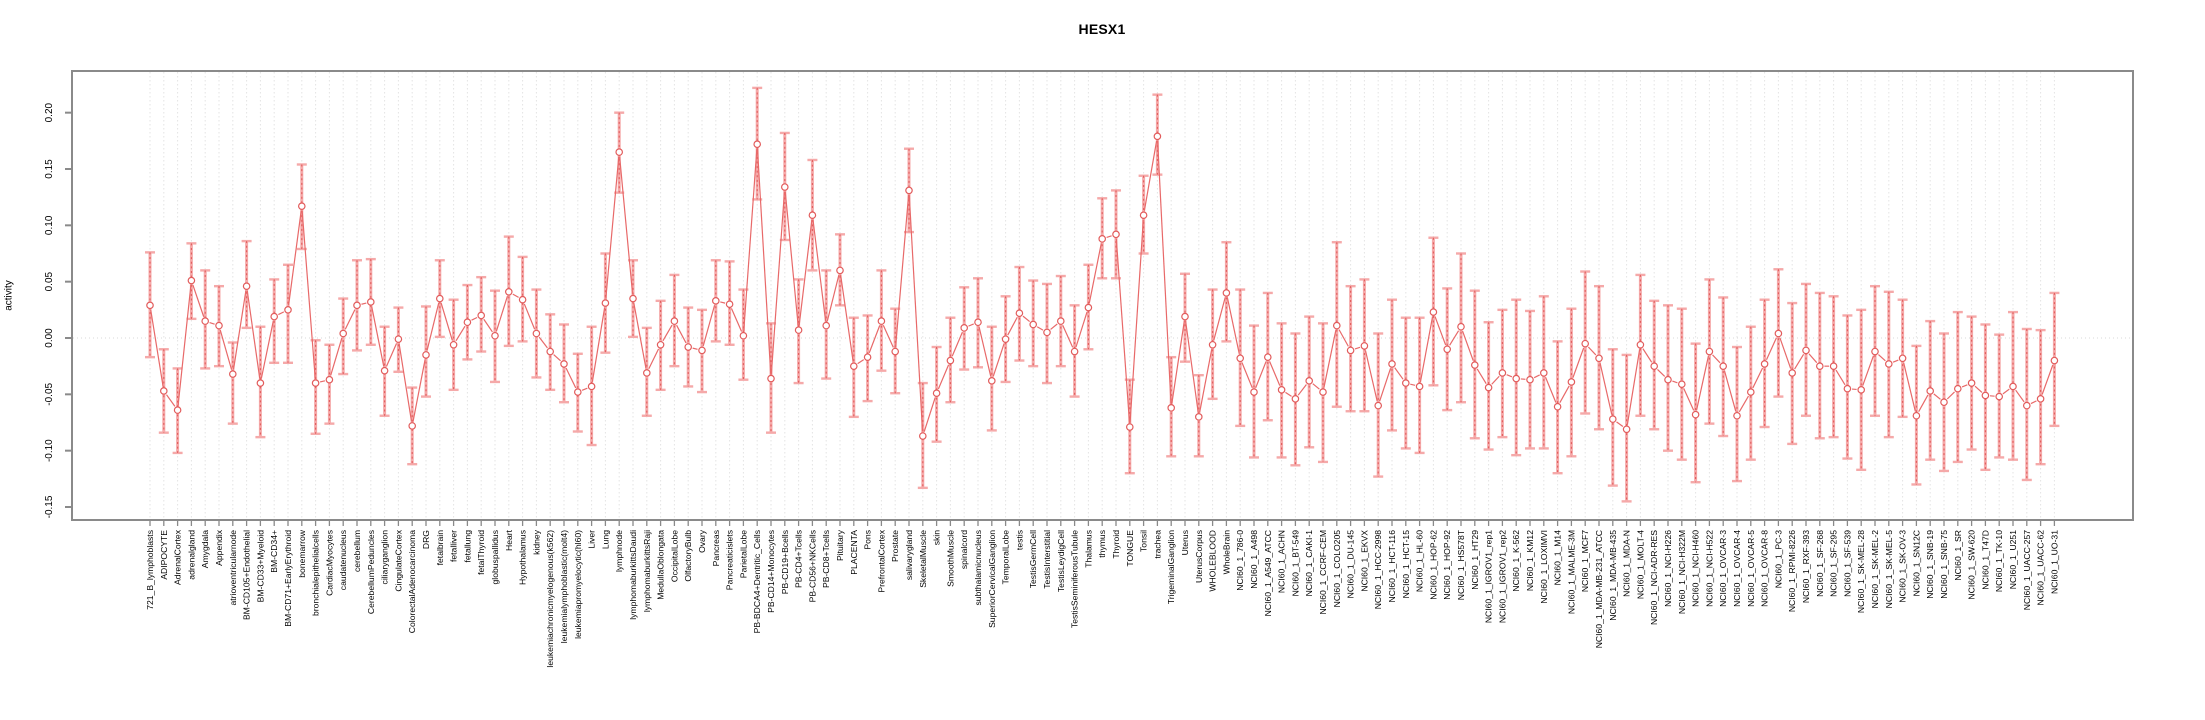 Image resolution: width=2205 pixels, height=720 pixels. Describe the element at coordinates (260, 566) in the screenshot. I see `x-tick-label: BM-CD33+Myeloid` at that location.